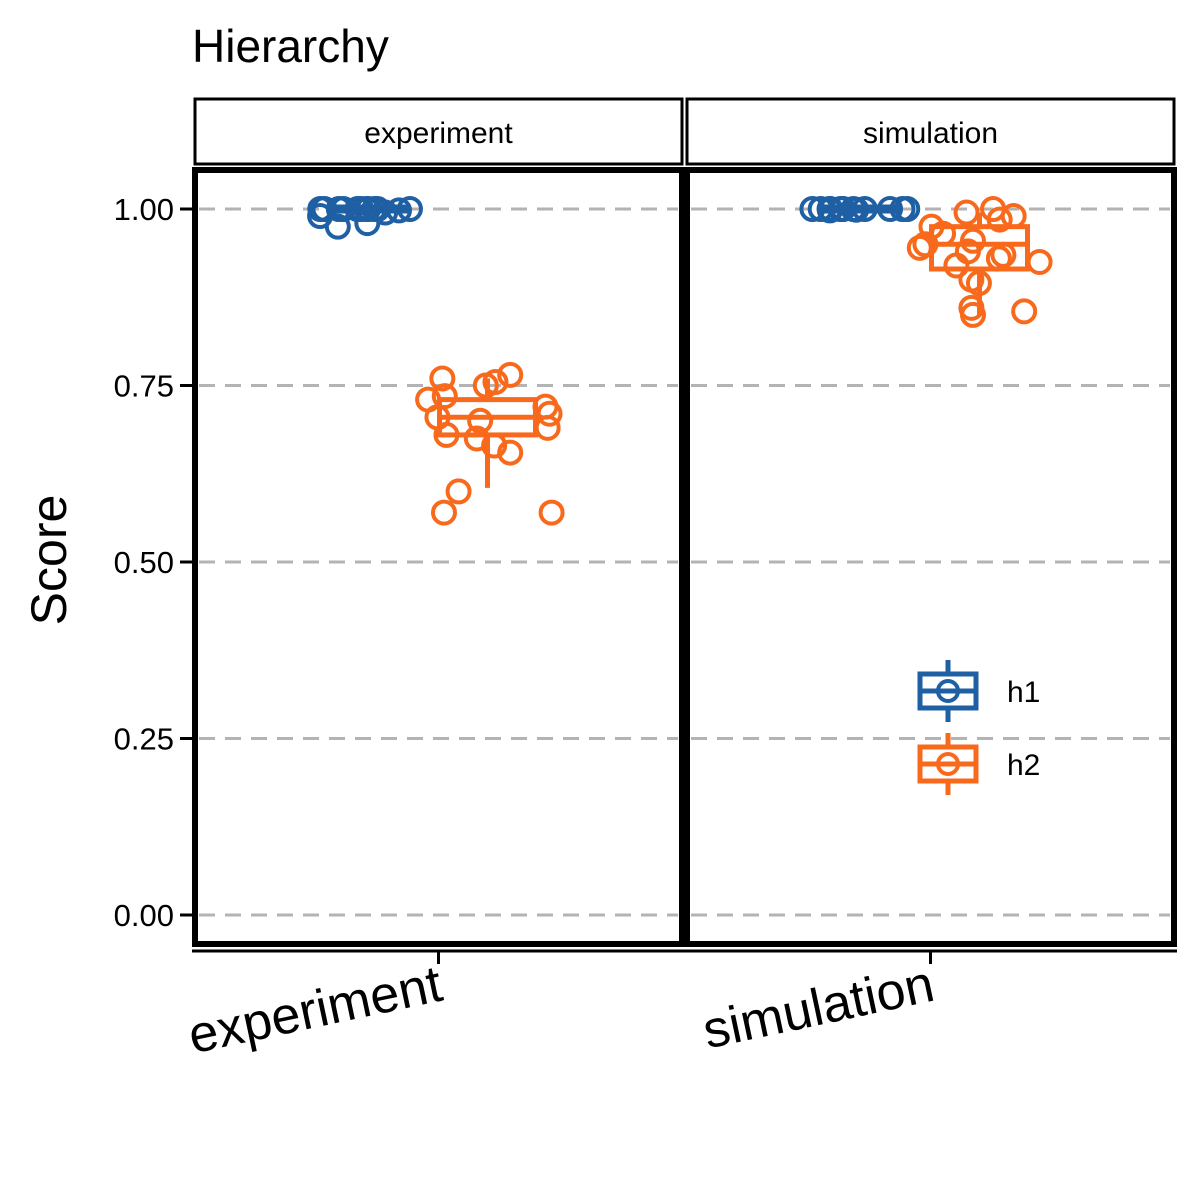 Image resolution: width=1200 pixels, height=1200 pixels. What do you see at coordinates (144, 386) in the screenshot?
I see `y-tick-label: 0.75` at bounding box center [144, 386].